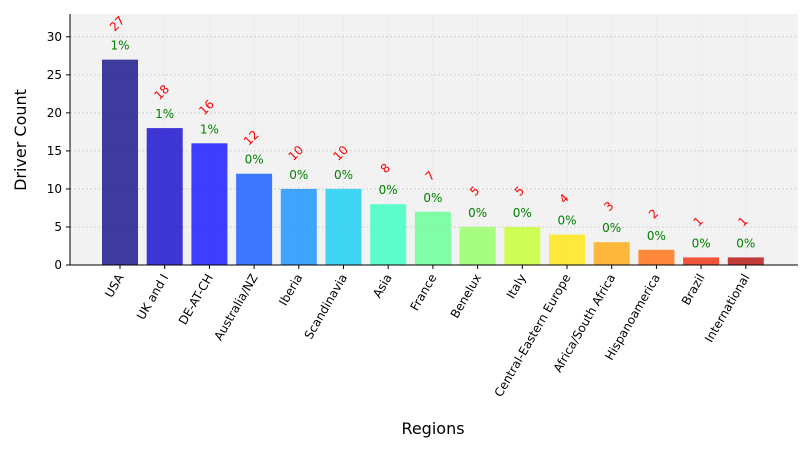 The height and width of the screenshot is (450, 810). Describe the element at coordinates (59, 143) in the screenshot. I see `y-axis: 0 5 10 15 20 25 30` at that location.